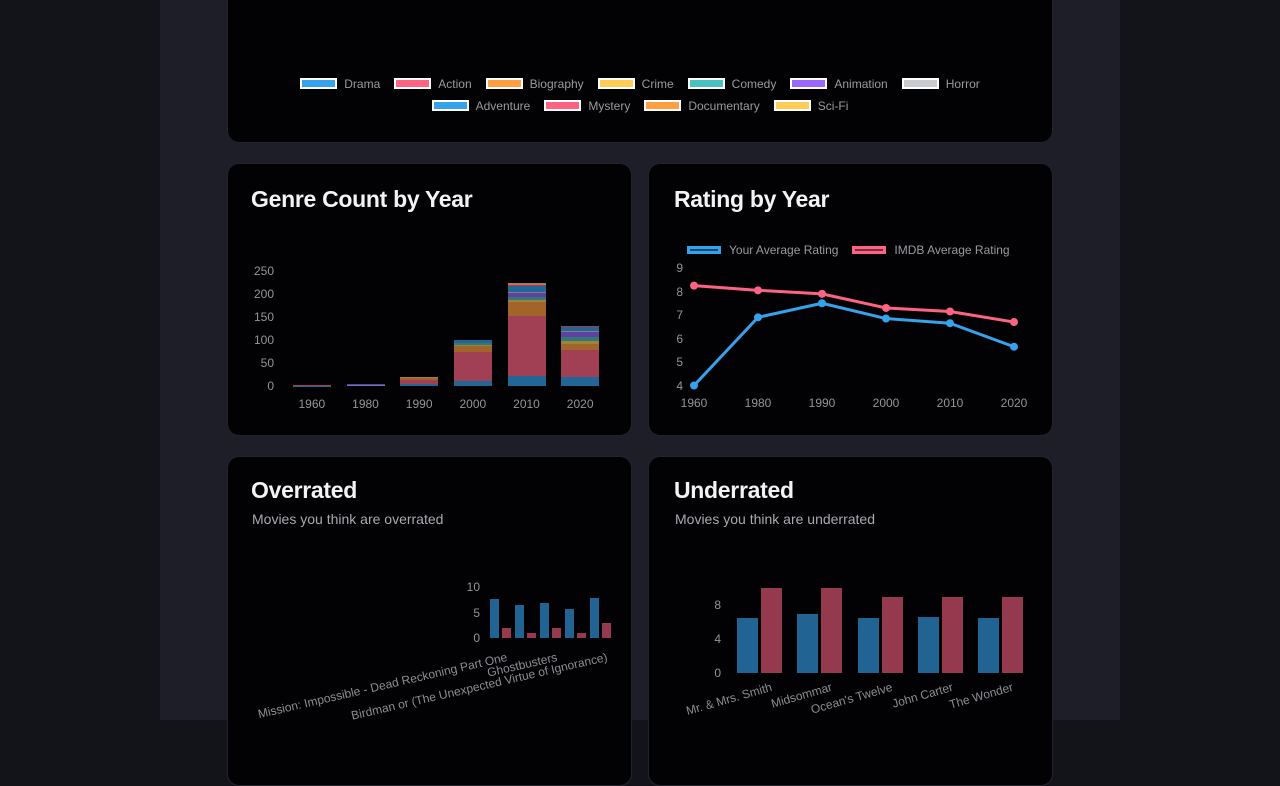 The height and width of the screenshot is (786, 1280). I want to click on bar-stack-2020, so click(580, 356).